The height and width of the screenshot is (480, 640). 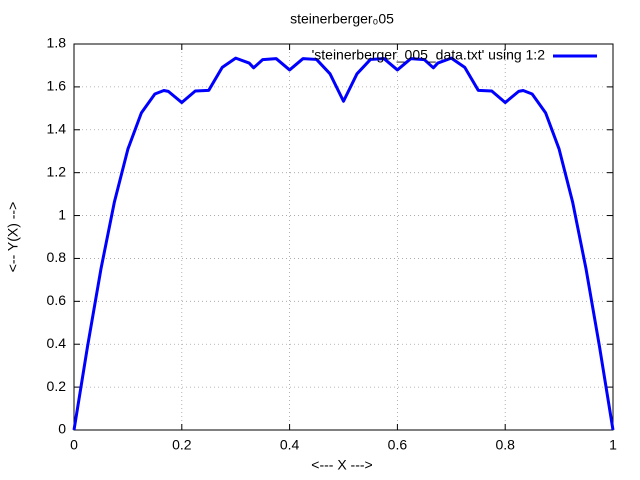 What do you see at coordinates (505, 445) in the screenshot?
I see `x-tick-label: 0.8` at bounding box center [505, 445].